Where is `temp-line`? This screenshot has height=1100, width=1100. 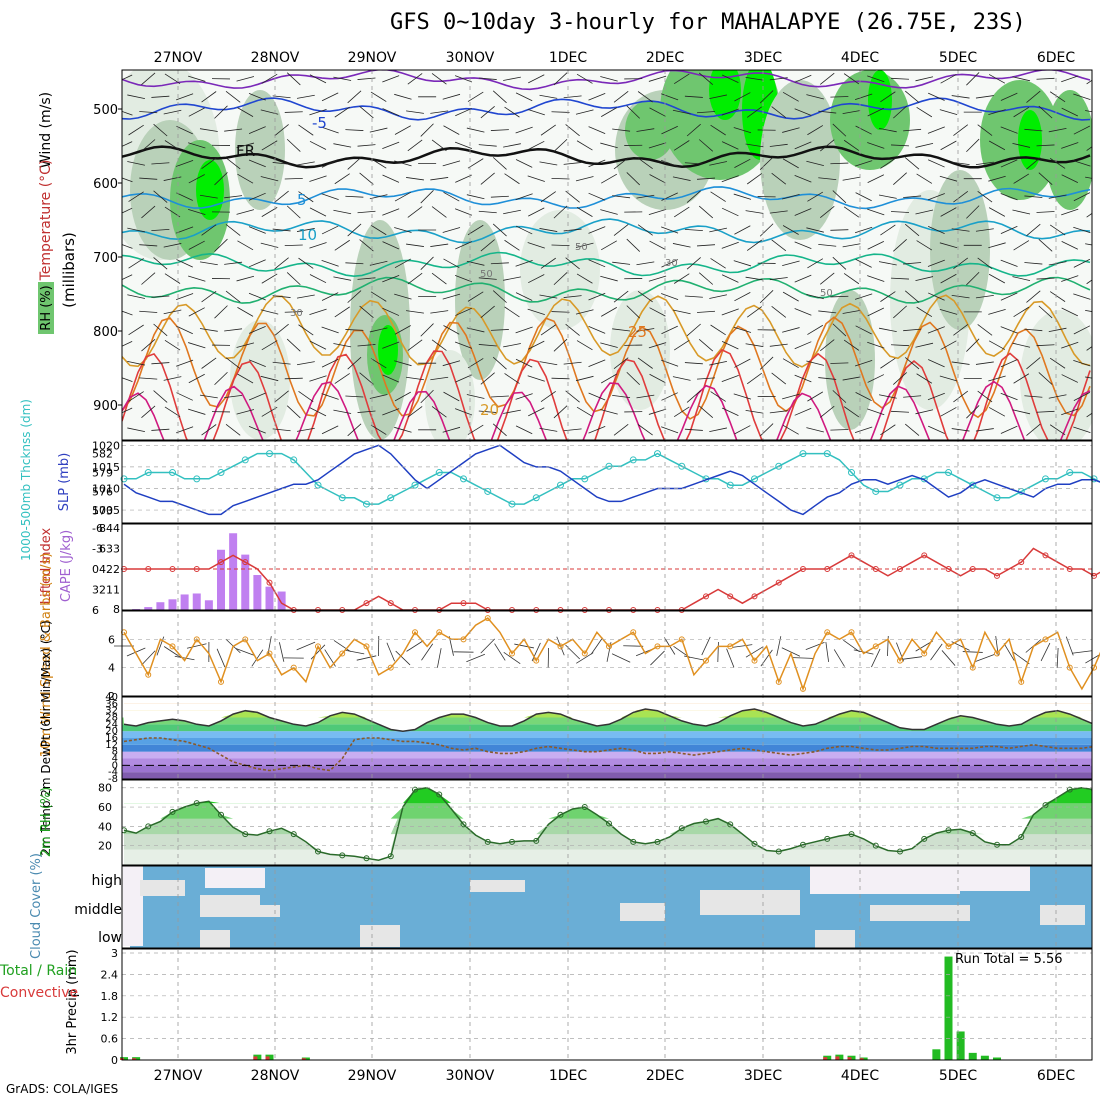
temp-line is located at coordinates (607, 720).